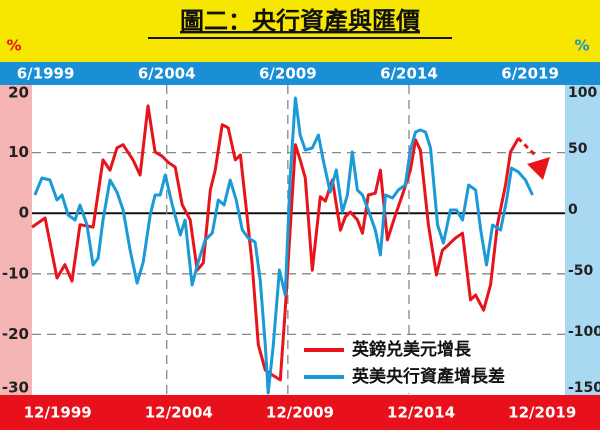  What do you see at coordinates (15, 334) in the screenshot?
I see `y-tick-label: -20` at bounding box center [15, 334].